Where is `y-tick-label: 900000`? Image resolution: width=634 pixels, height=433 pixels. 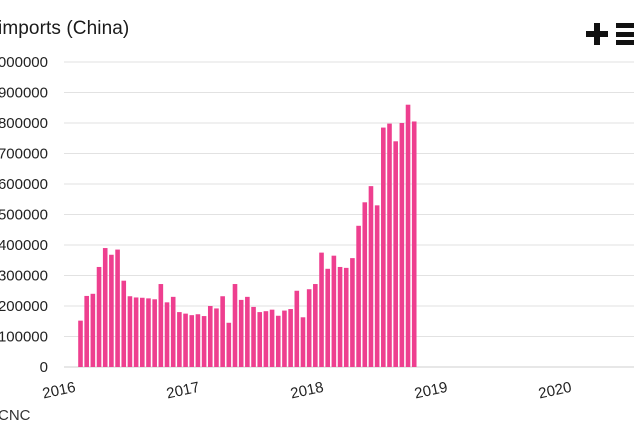 y-tick-label: 900000 is located at coordinates (24, 93).